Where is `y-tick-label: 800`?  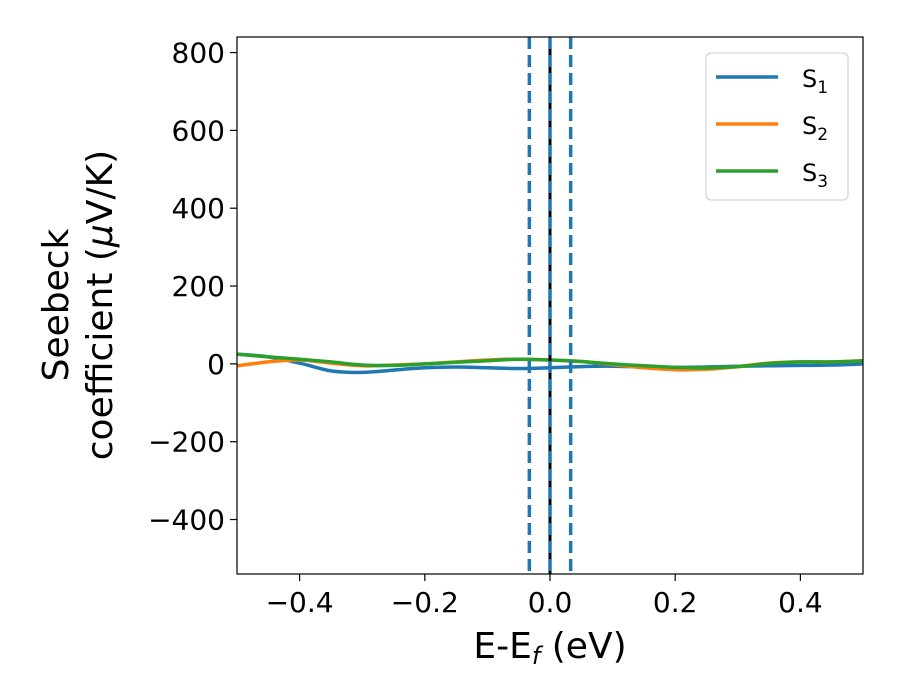
y-tick-label: 800 is located at coordinates (198, 53).